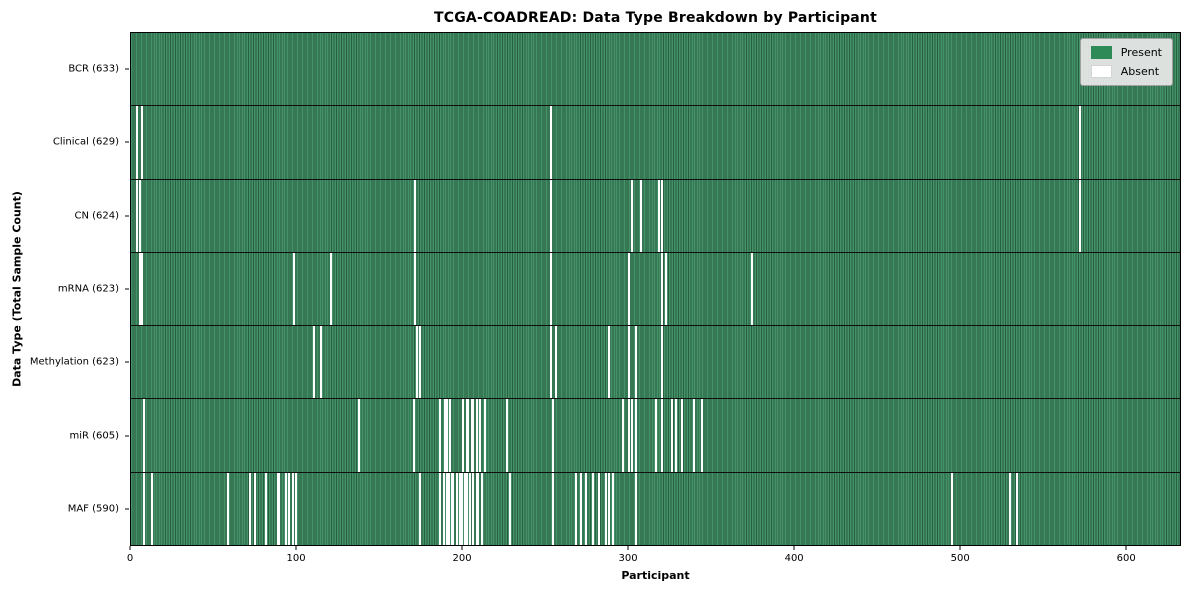 This screenshot has height=600, width=1200. I want to click on heatmap-row-methylation, so click(655, 362).